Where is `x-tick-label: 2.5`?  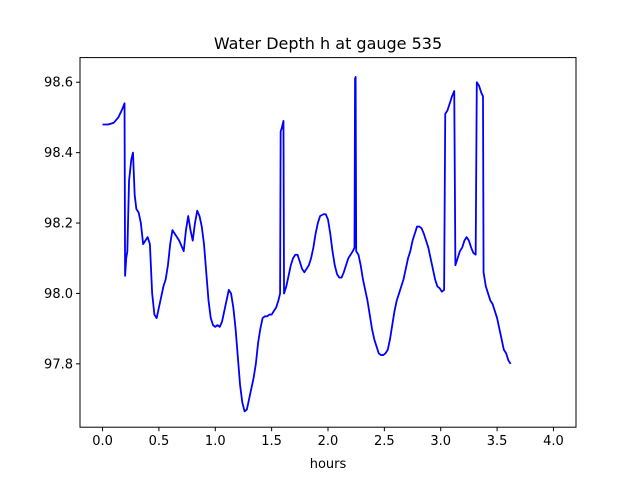
x-tick-label: 2.5 is located at coordinates (384, 441).